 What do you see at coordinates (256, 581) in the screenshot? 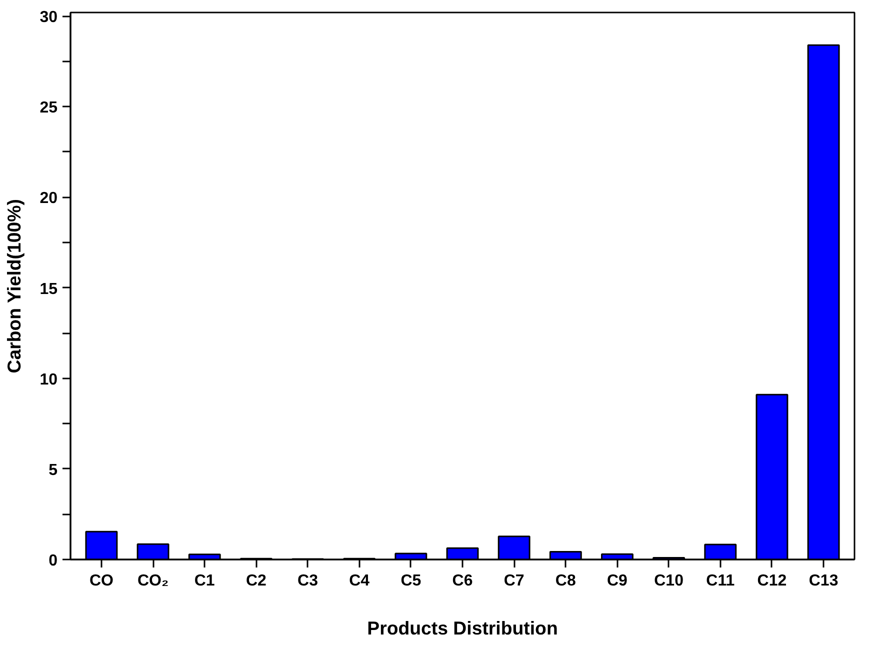
I see `x-tick-label: C2` at bounding box center [256, 581].